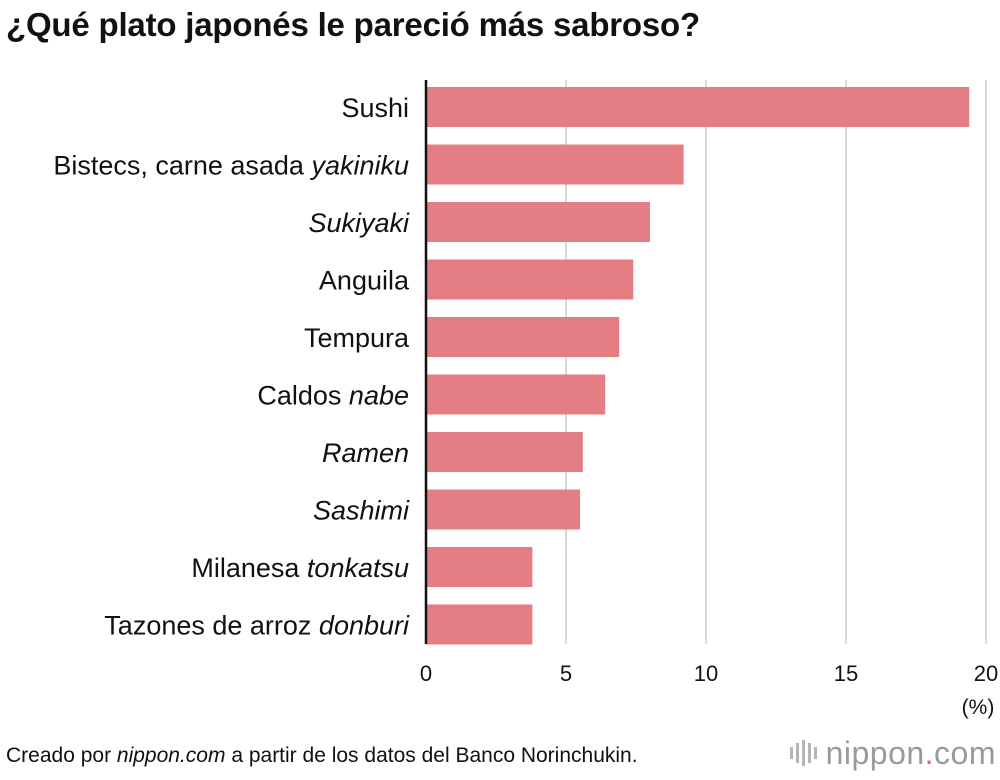  What do you see at coordinates (249, 568) in the screenshot?
I see `category-label-text: Milanesa` at bounding box center [249, 568].